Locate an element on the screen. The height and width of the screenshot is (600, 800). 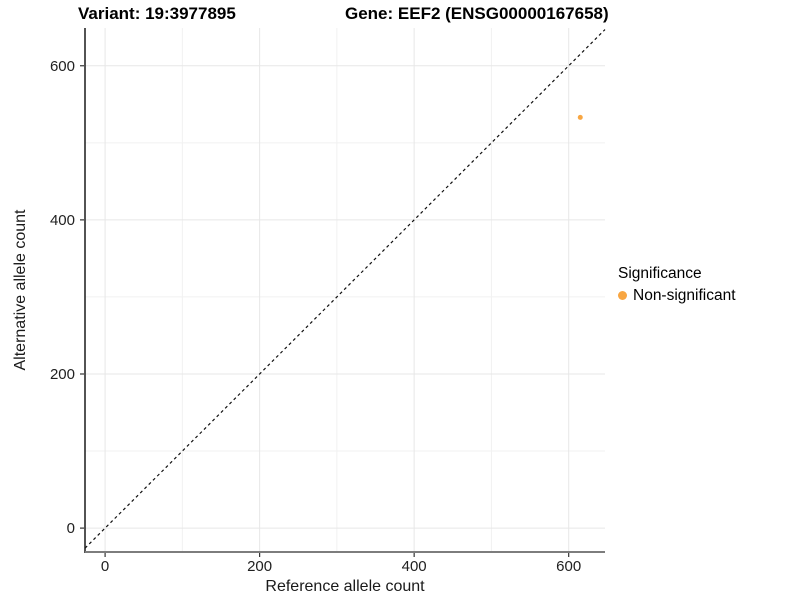
legend-title: Significance is located at coordinates (660, 273).